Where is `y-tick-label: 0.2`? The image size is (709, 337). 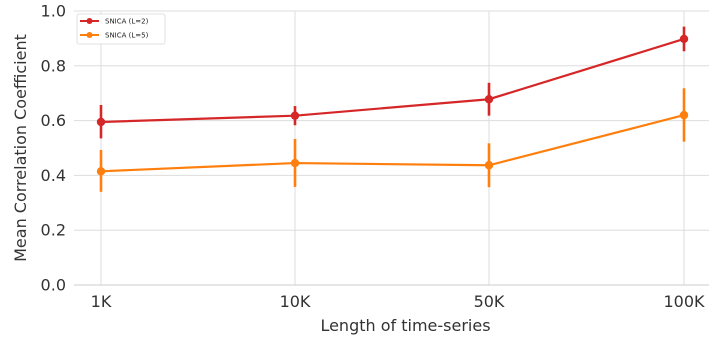
y-tick-label: 0.2 is located at coordinates (53, 230).